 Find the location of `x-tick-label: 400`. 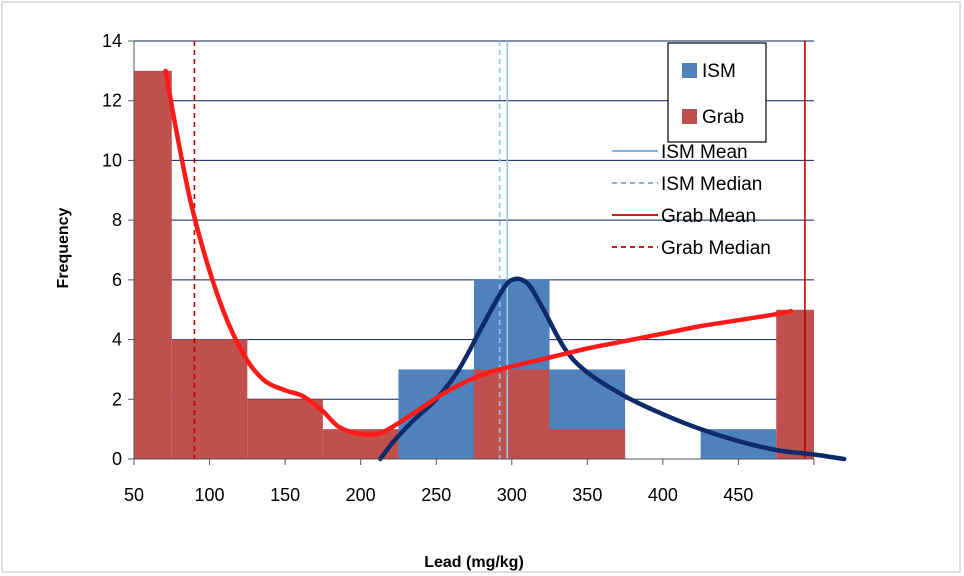

x-tick-label: 400 is located at coordinates (663, 495).